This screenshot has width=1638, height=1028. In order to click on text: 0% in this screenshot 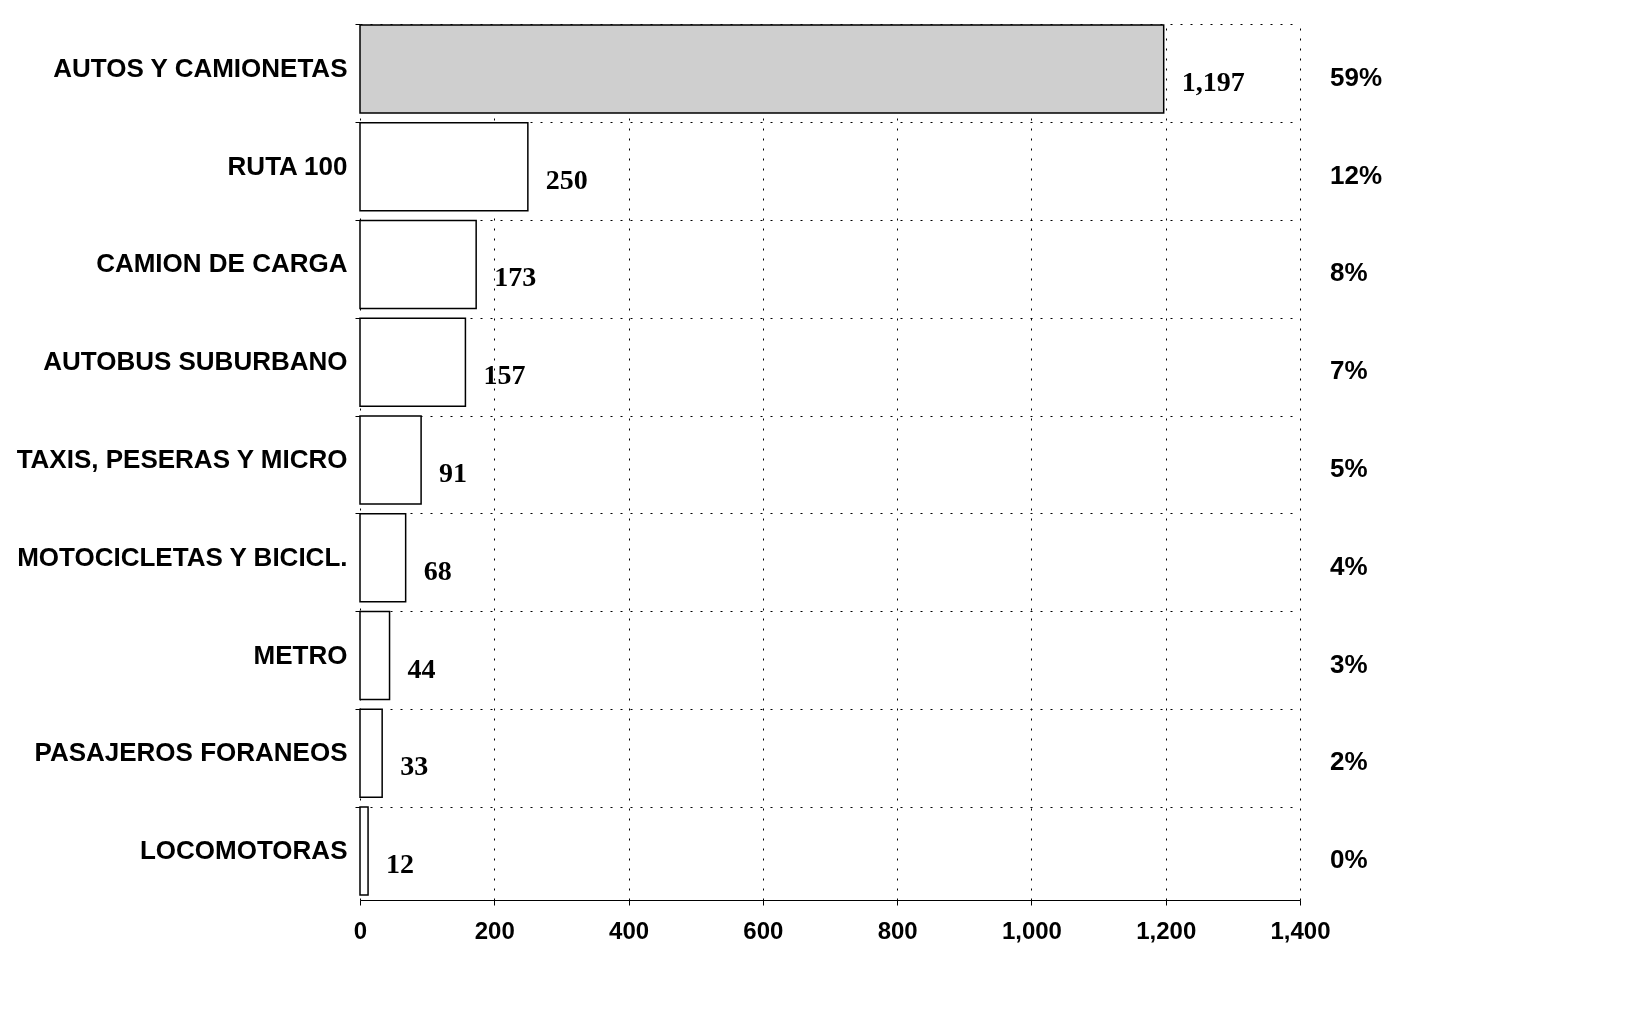, I will do `click(1349, 859)`.